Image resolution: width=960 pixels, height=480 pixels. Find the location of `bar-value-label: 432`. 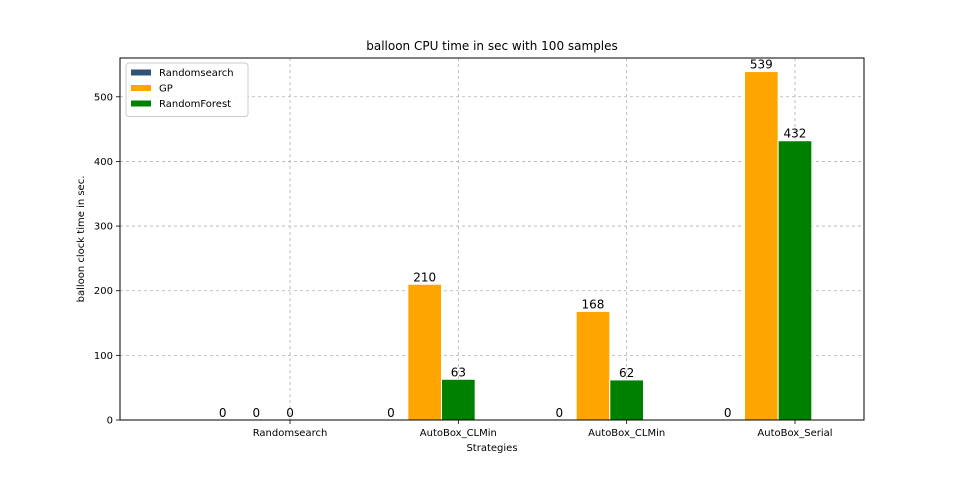

bar-value-label: 432 is located at coordinates (795, 134).